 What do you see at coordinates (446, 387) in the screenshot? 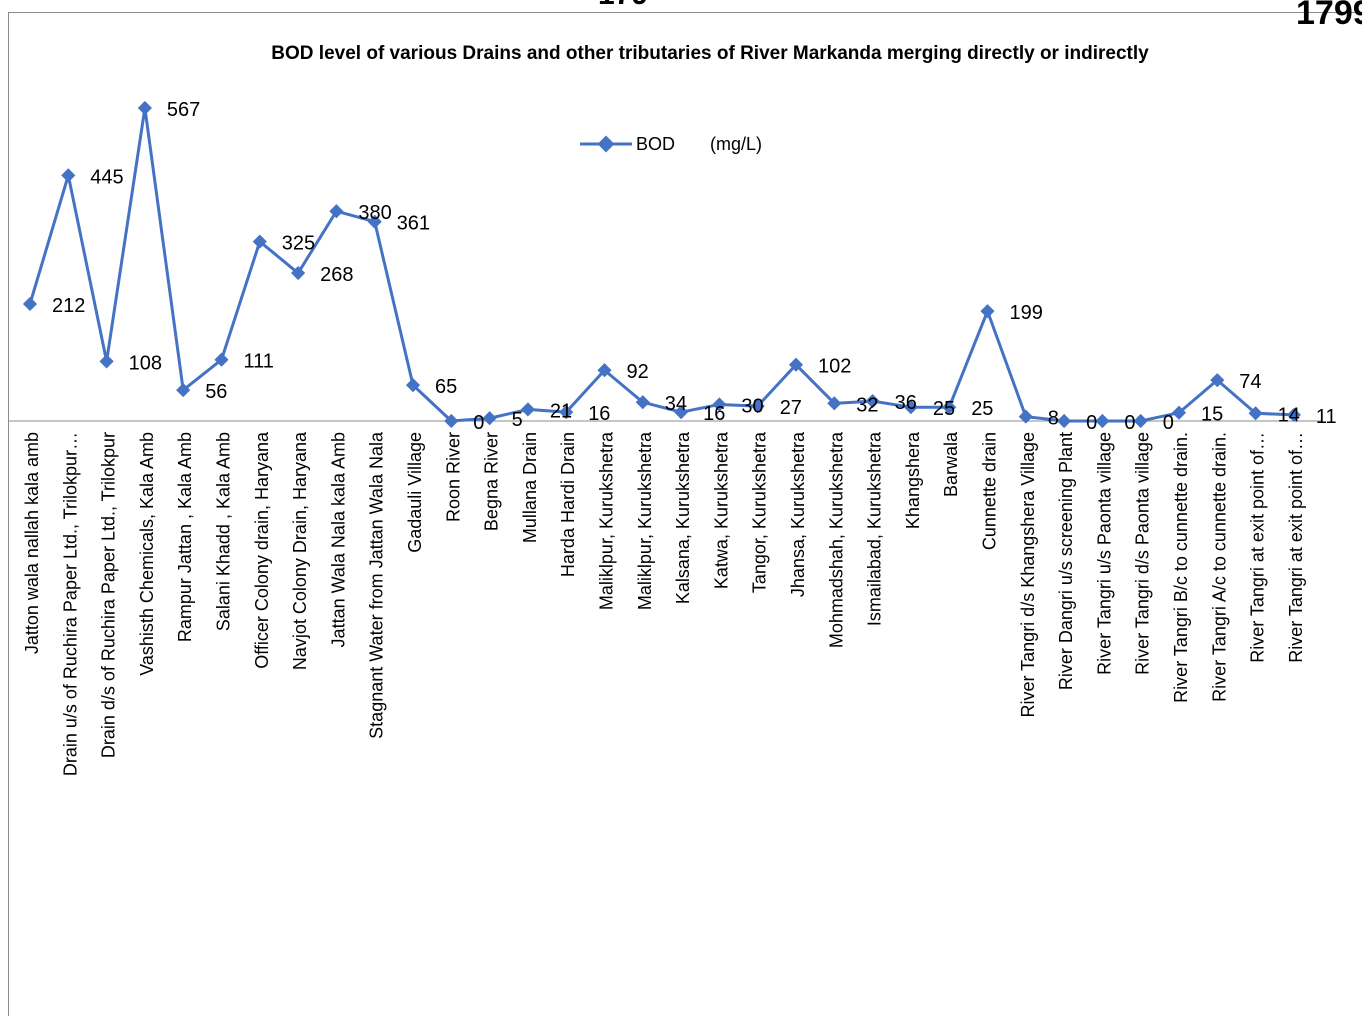
I see `data-label: 65` at bounding box center [446, 387].